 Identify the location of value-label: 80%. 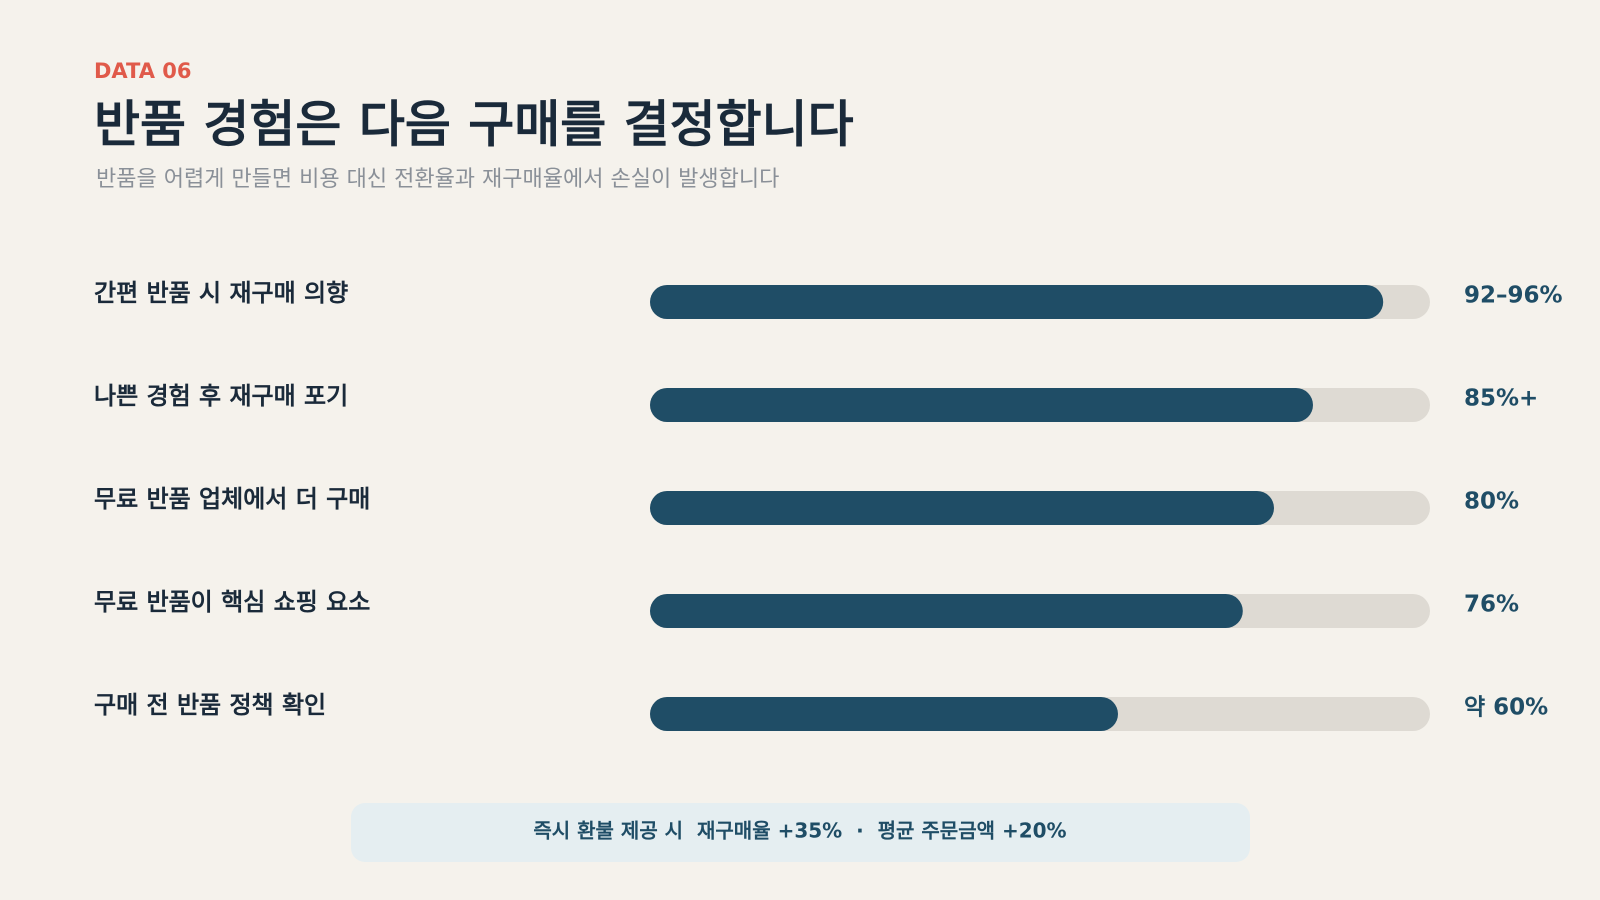
(1491, 502).